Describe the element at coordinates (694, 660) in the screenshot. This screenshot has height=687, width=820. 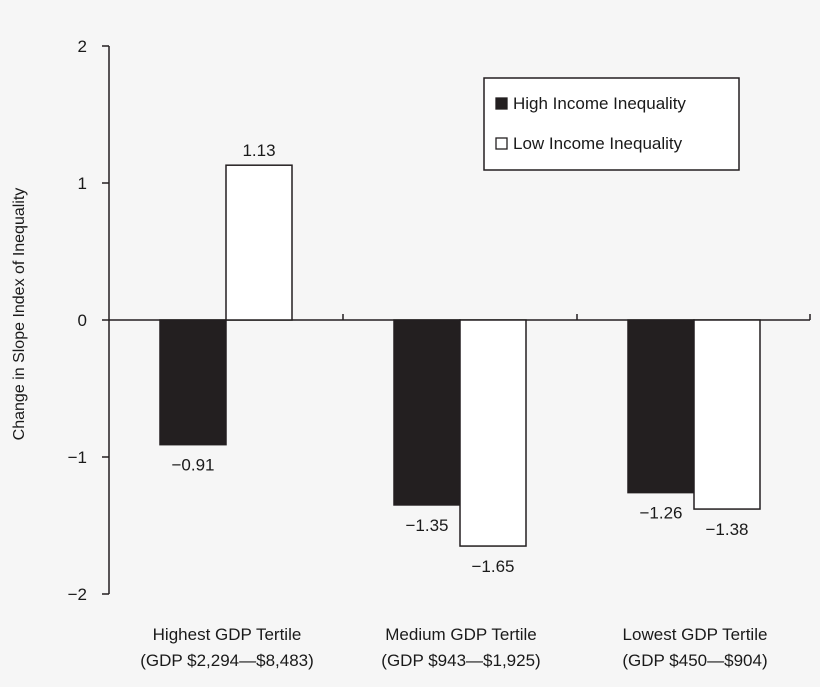
I see `category-label: (GDP $450—$904)` at that location.